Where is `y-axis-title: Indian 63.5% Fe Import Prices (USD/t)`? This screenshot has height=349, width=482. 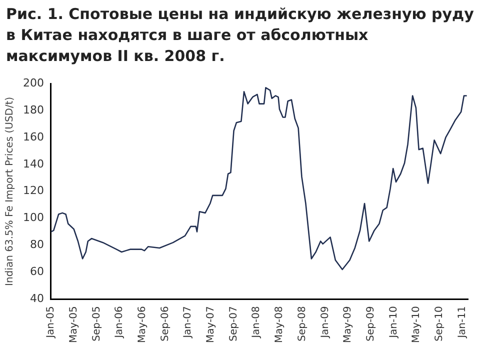
y-axis-title: Indian 63.5% Fe Import Prices (USD/t) is located at coordinates (10, 191).